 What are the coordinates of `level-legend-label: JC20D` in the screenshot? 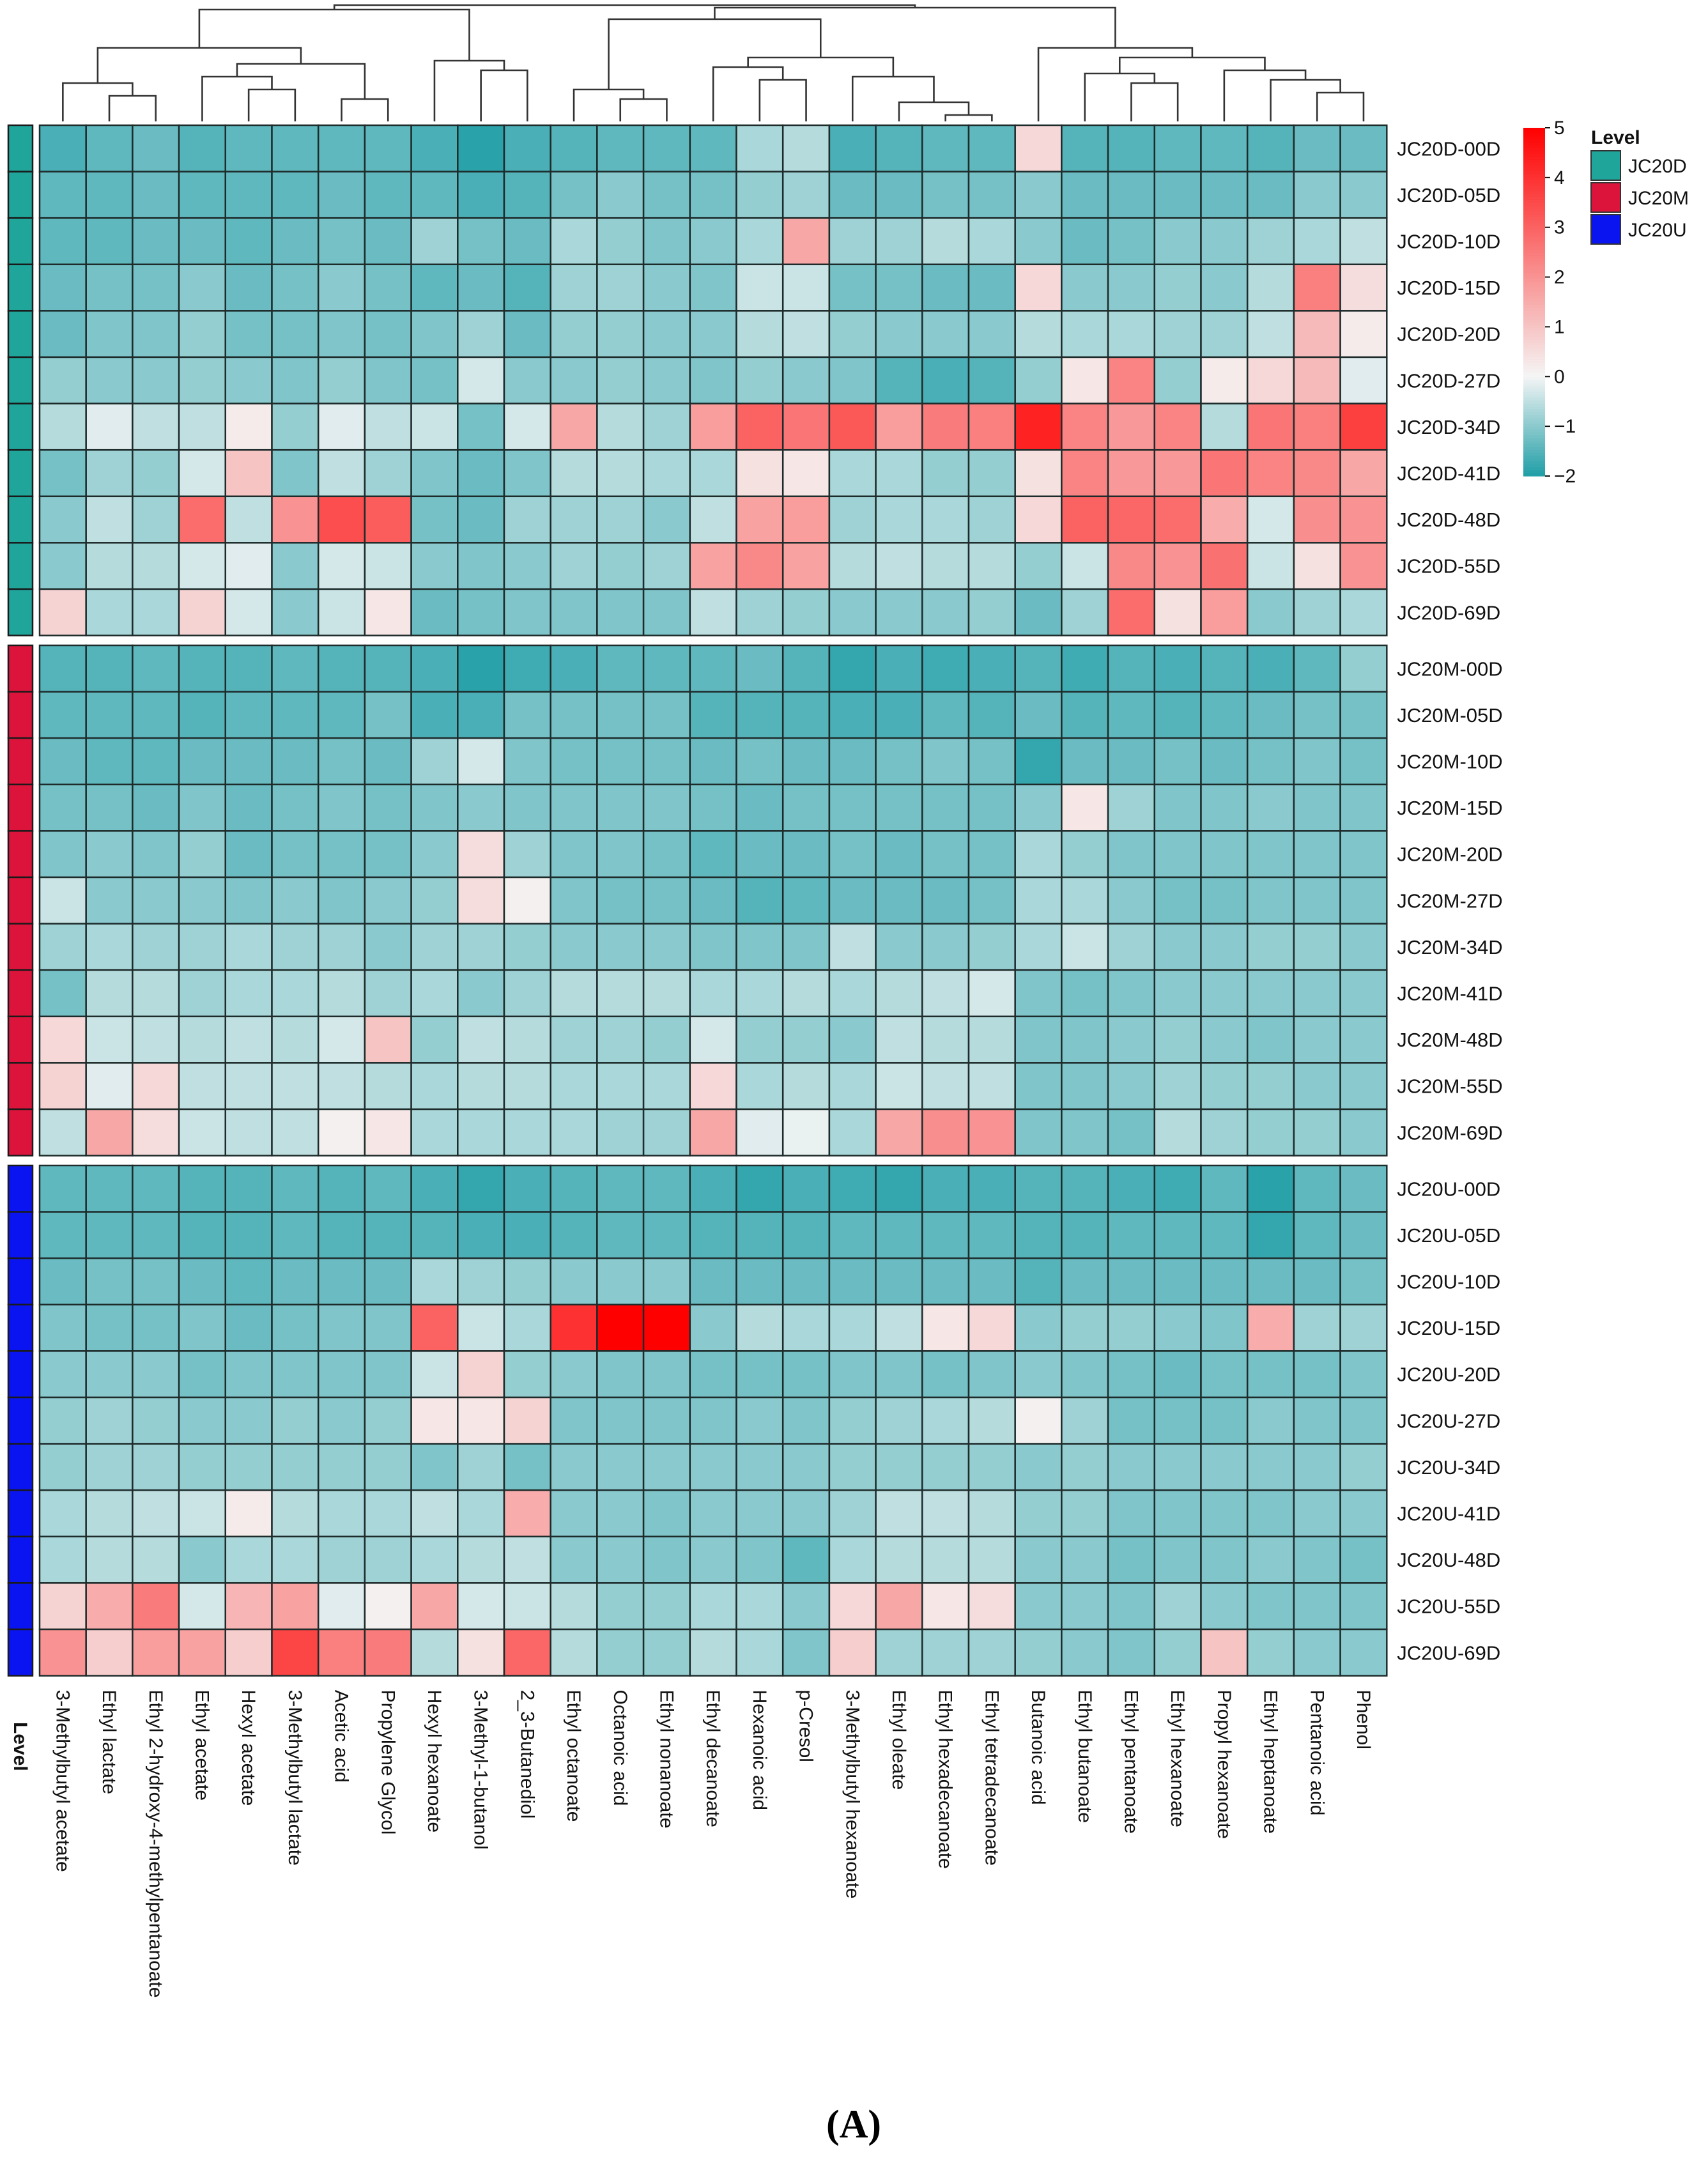 It's located at (1657, 166).